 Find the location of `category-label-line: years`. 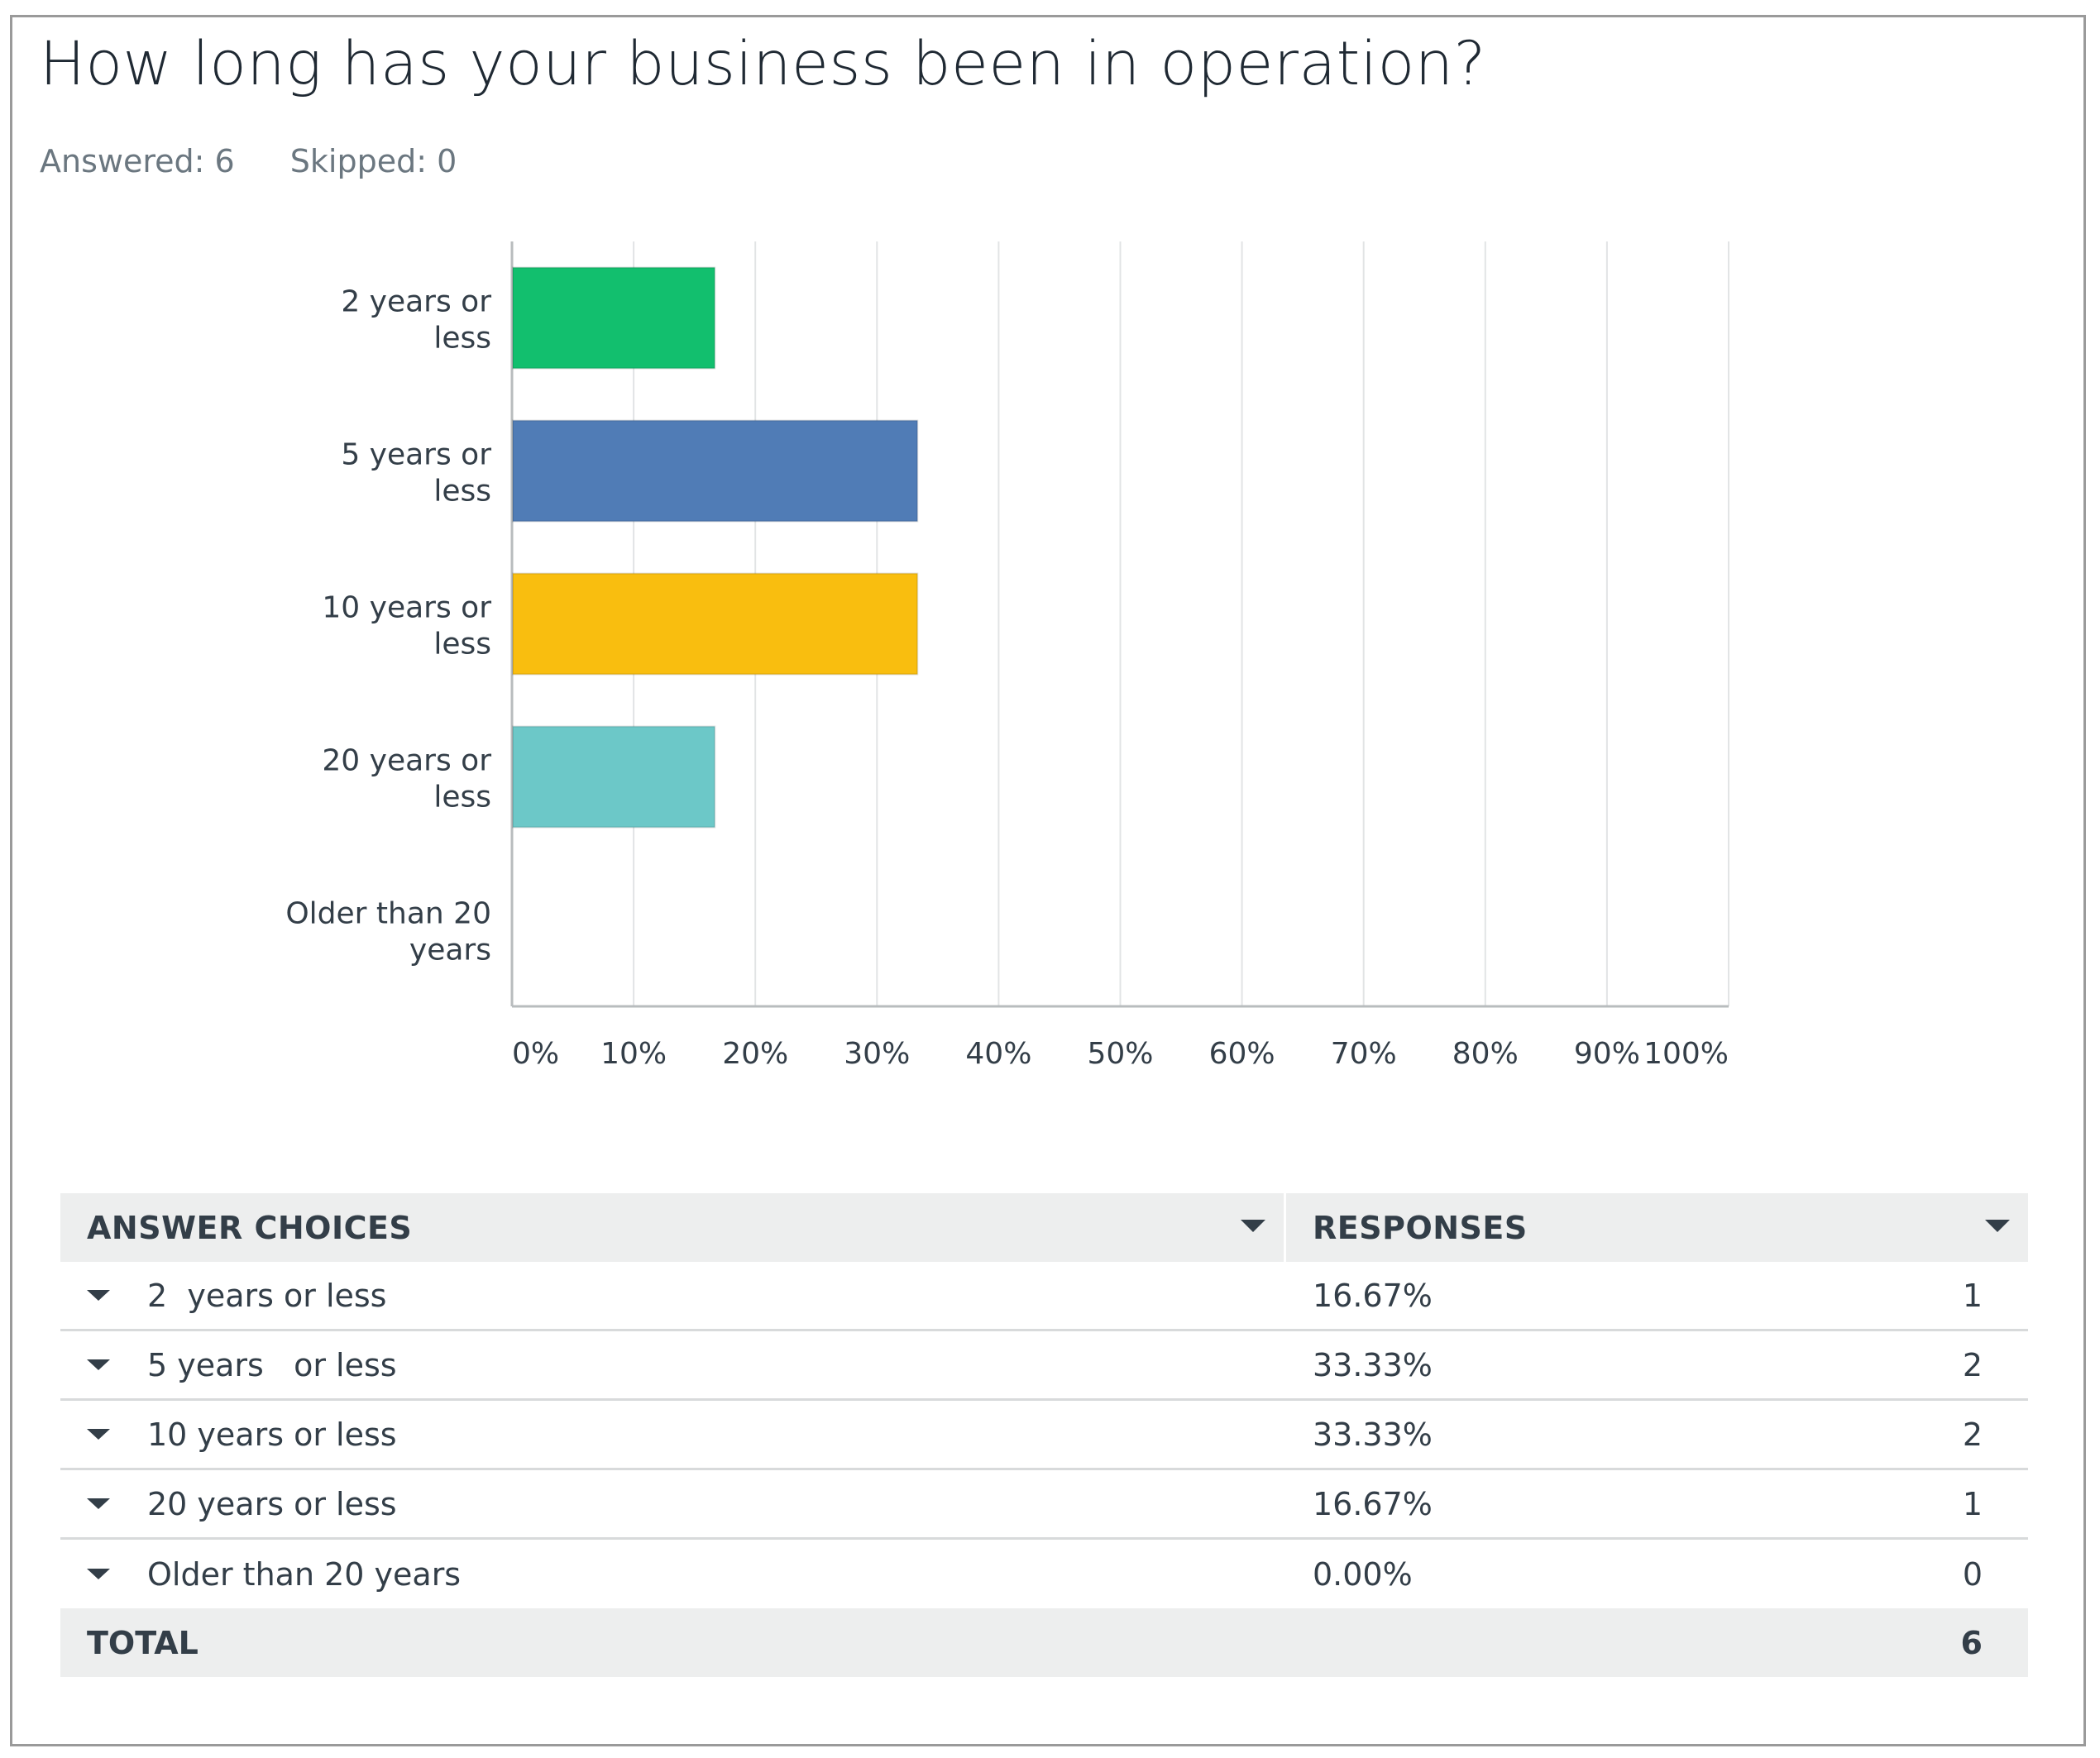

category-label-line: years is located at coordinates (450, 950).